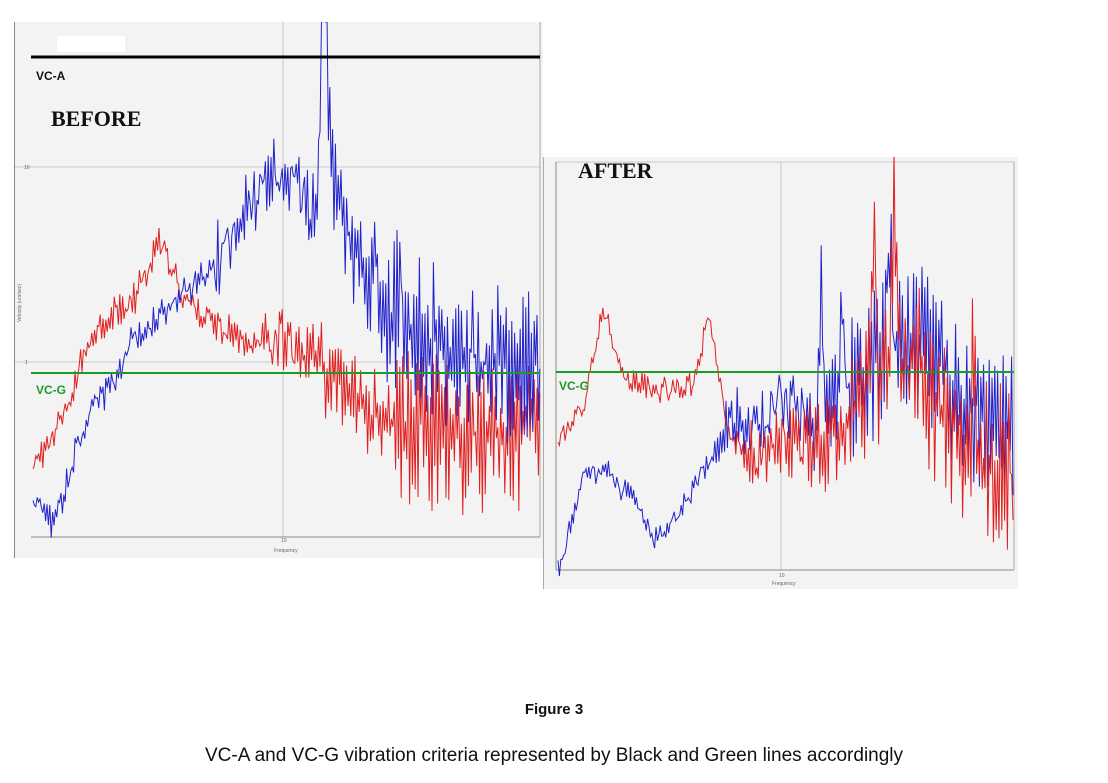 Image resolution: width=1108 pixels, height=783 pixels. What do you see at coordinates (96, 118) in the screenshot?
I see `before-panel-title: BEFORE` at bounding box center [96, 118].